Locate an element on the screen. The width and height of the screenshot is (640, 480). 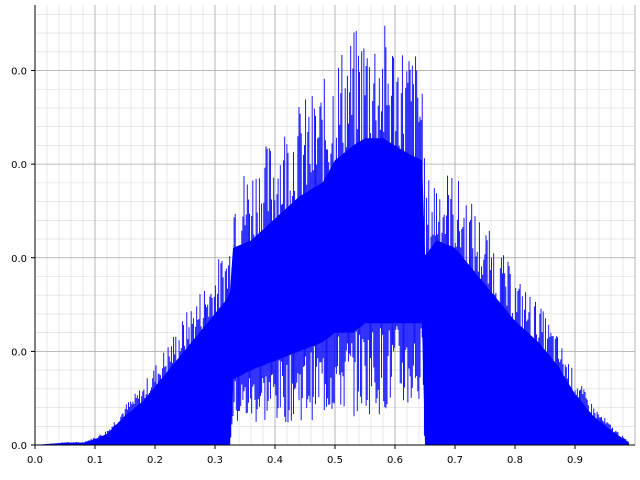
x-tick-label: 0.1 is located at coordinates (95, 460).